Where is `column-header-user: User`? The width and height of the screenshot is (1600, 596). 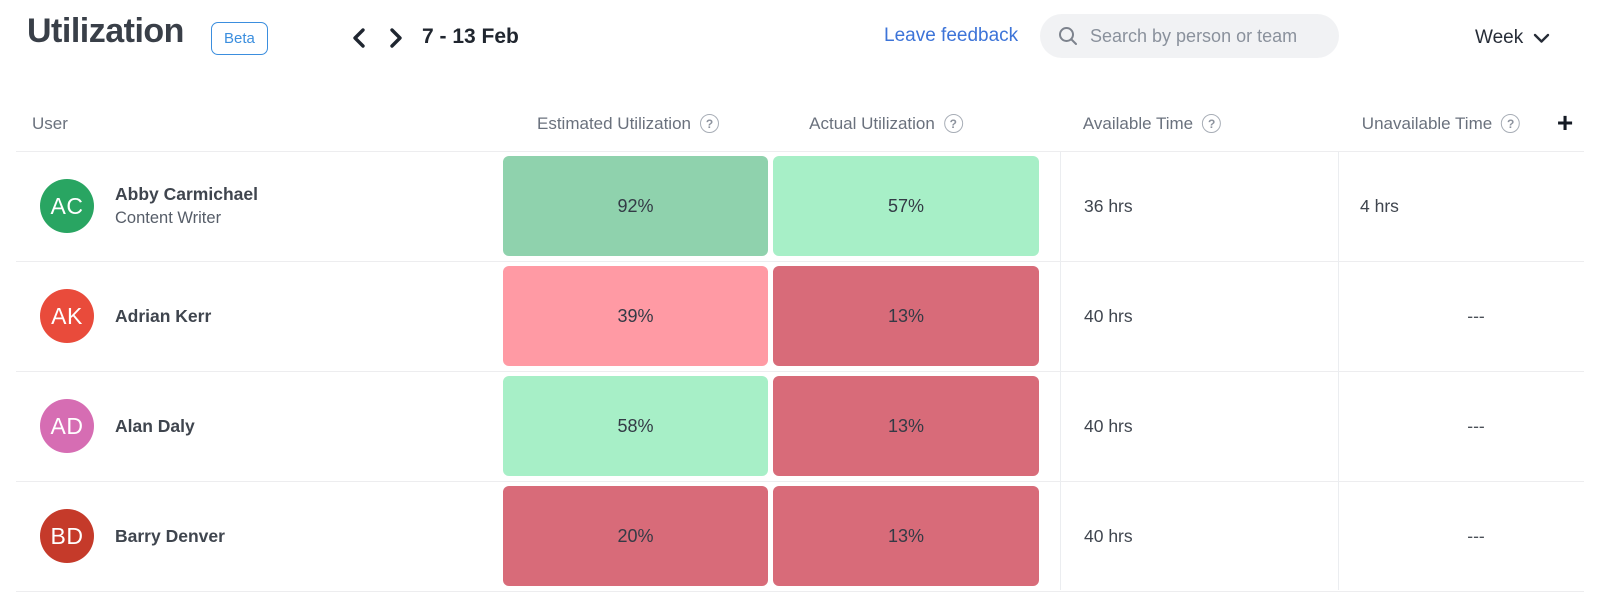
column-header-user: User is located at coordinates (50, 123).